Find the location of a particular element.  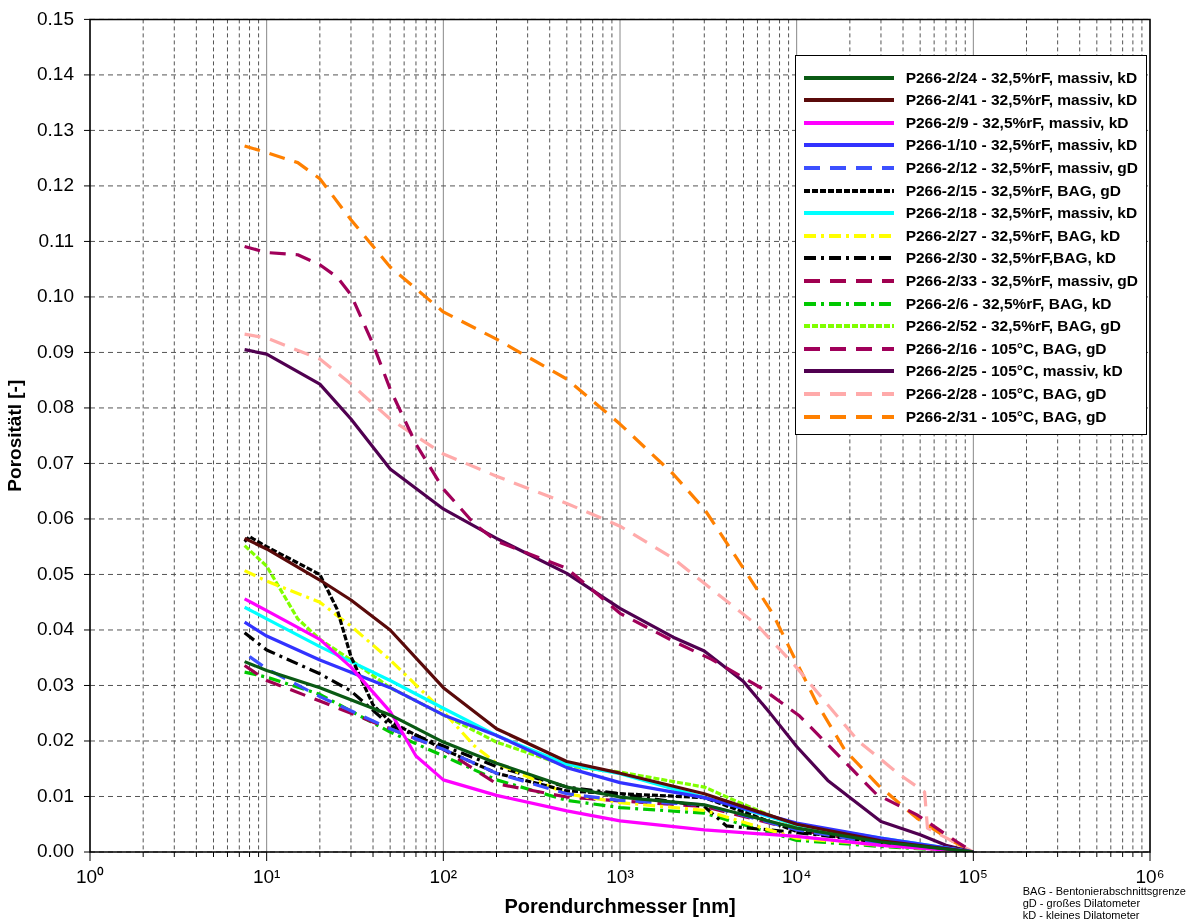

y-tick-label: 0.14 is located at coordinates (56, 74).